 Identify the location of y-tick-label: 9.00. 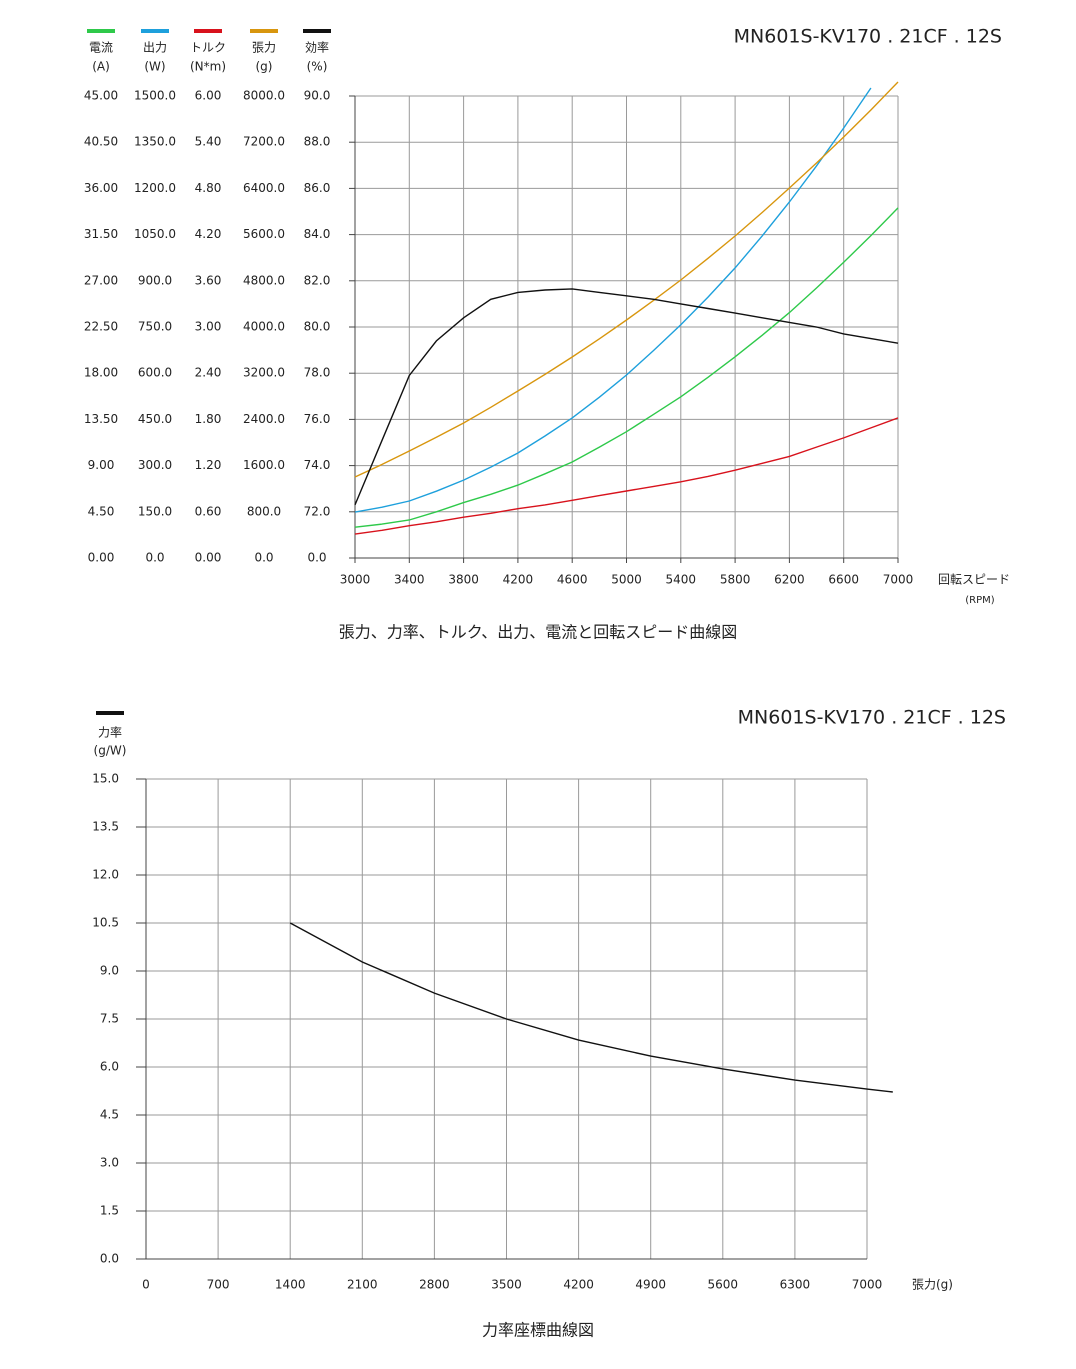
(101, 465).